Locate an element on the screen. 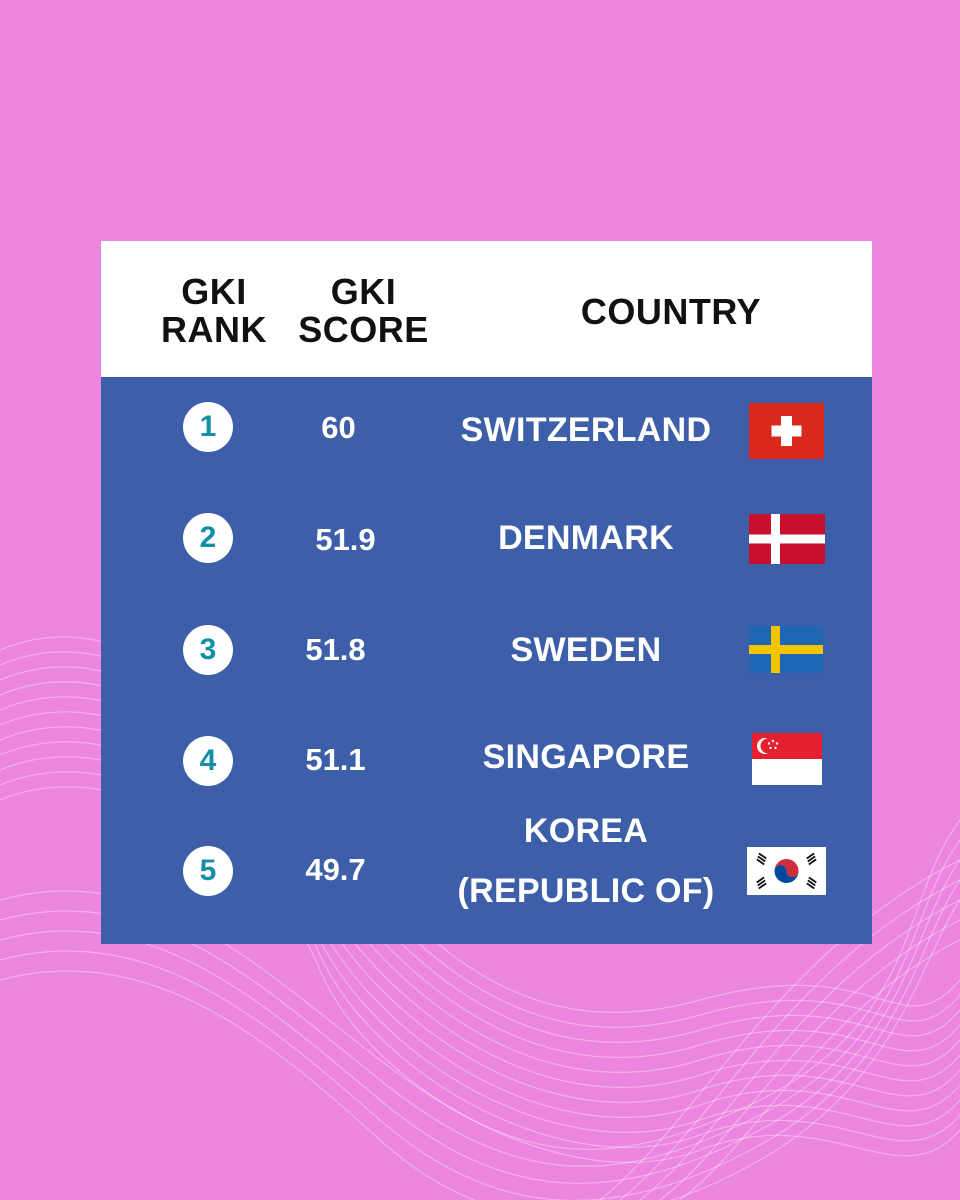 This screenshot has width=960, height=1200. score-value: 51.9 is located at coordinates (345, 539).